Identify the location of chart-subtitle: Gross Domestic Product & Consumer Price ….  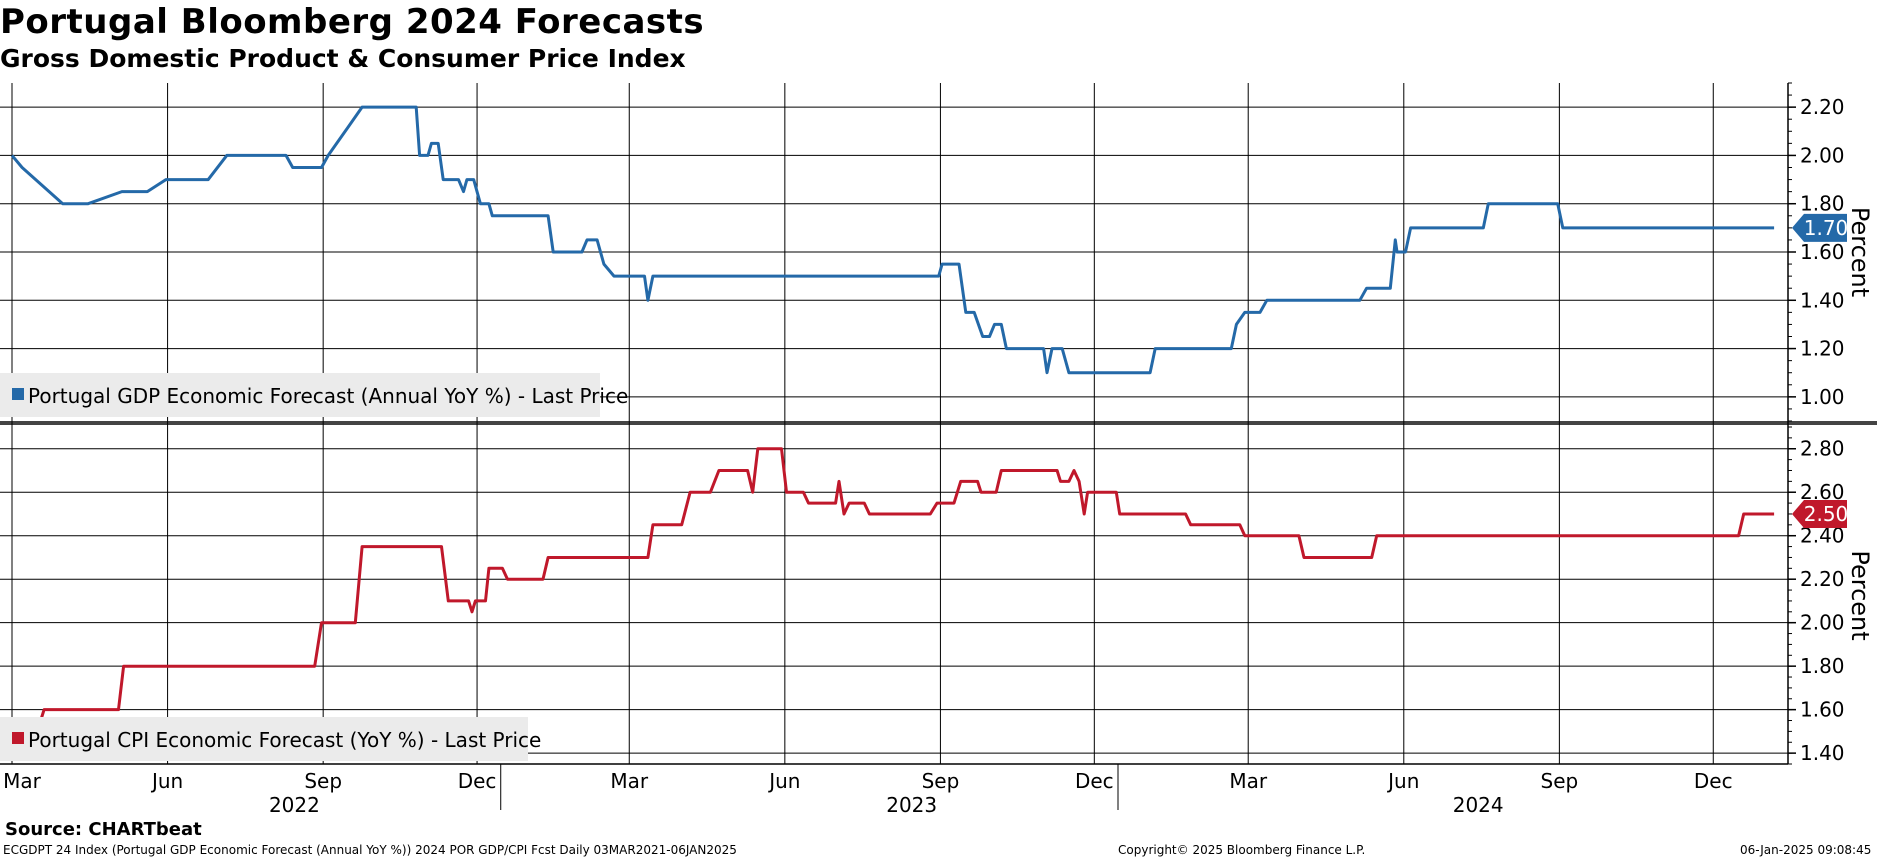
(343, 58).